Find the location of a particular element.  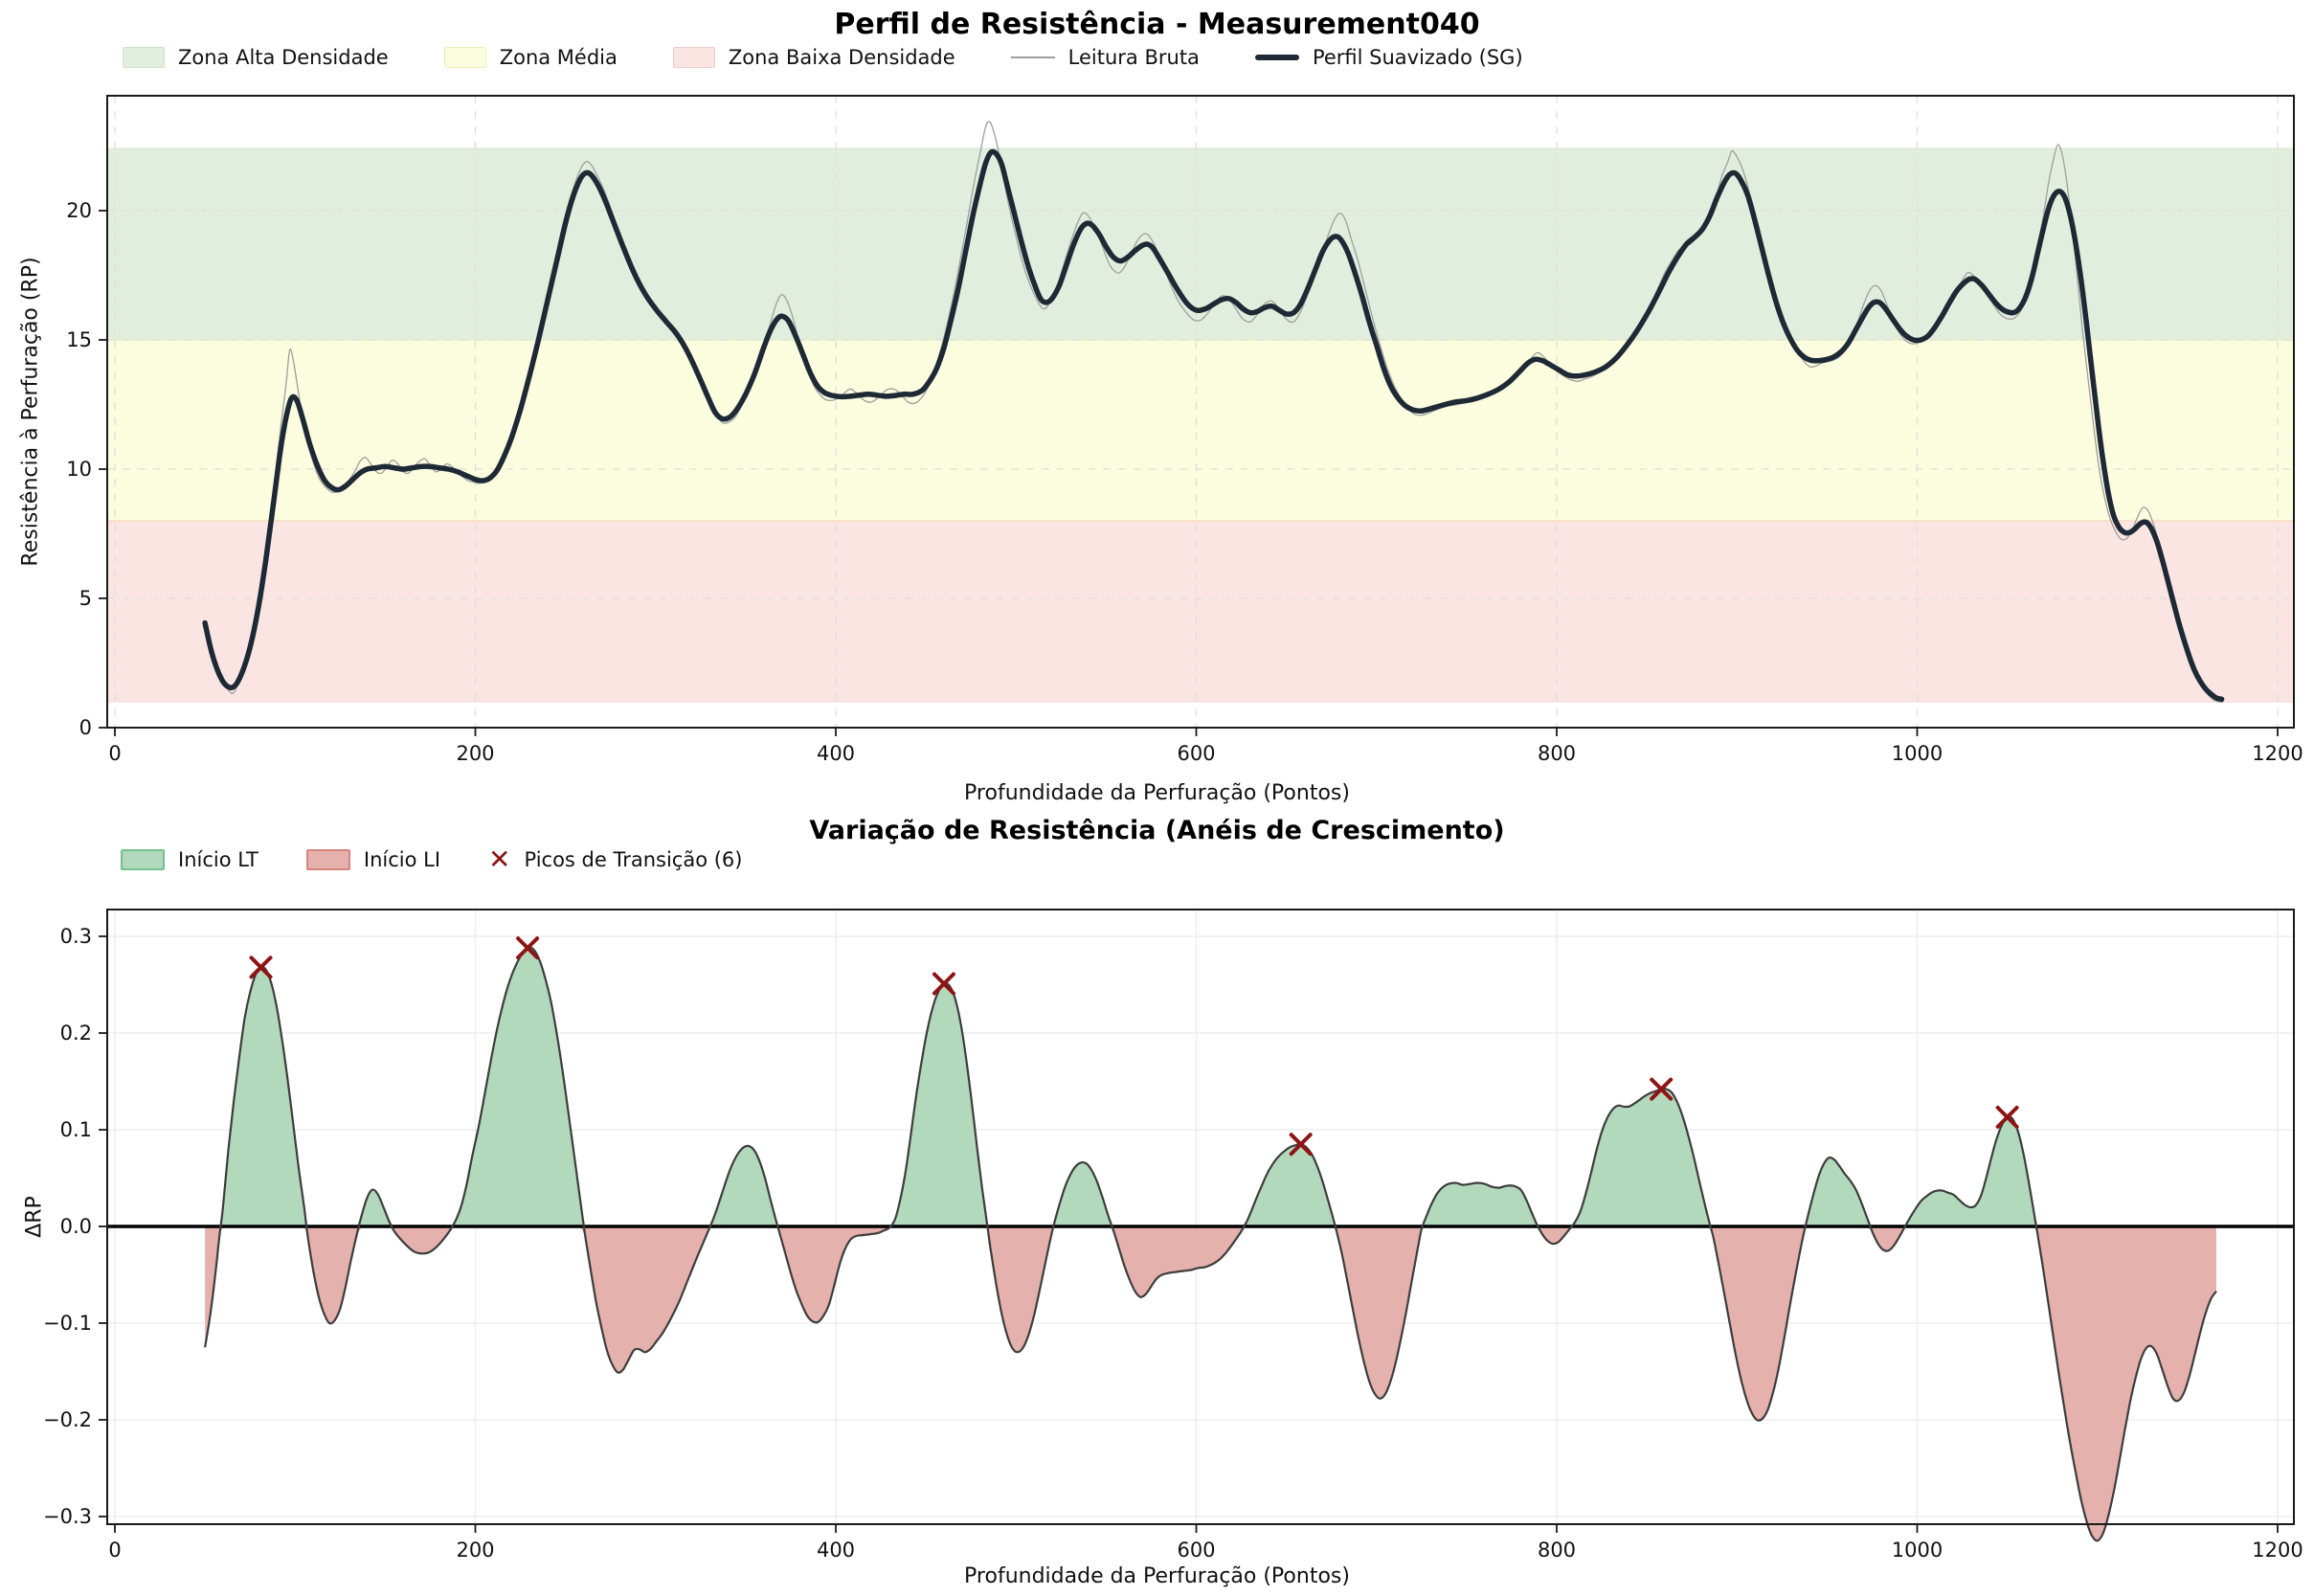

zone-pink-swatch is located at coordinates (693, 57).